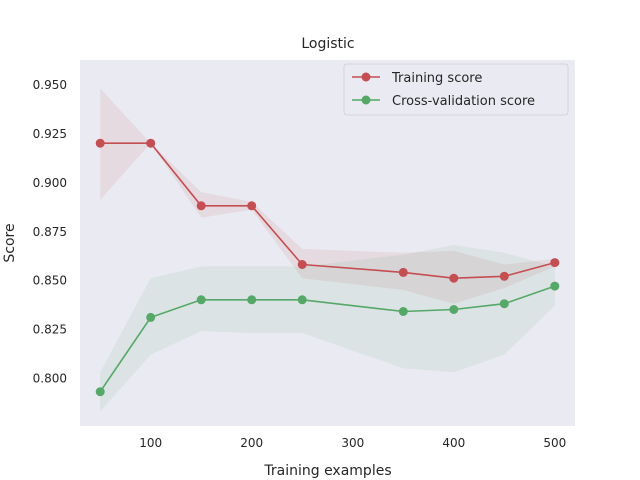 This screenshot has height=480, width=640. I want to click on y-axis-ticks: 0.800 0.825 0.850 0.875 0.900 0.925 0.950, so click(50, 232).